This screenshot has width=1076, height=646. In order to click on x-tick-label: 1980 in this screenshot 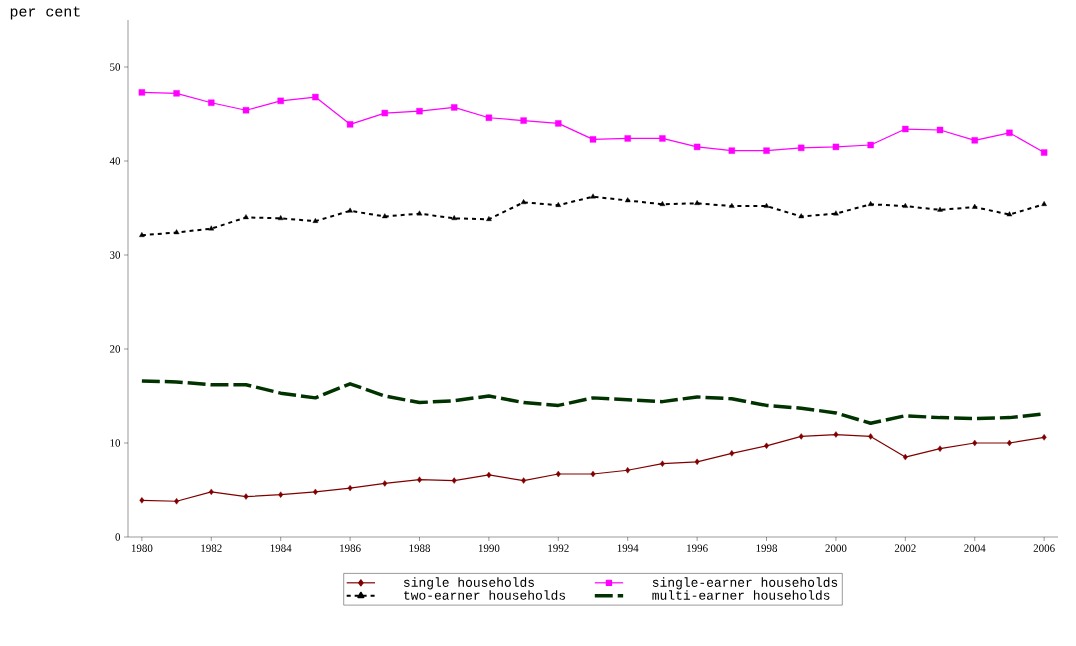, I will do `click(142, 548)`.